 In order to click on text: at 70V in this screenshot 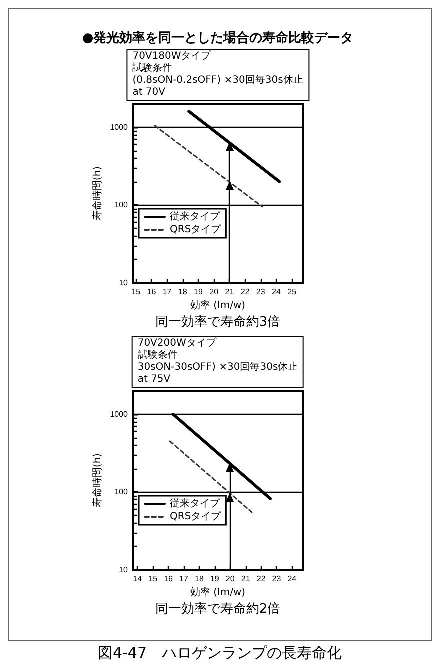, I will do `click(149, 93)`.